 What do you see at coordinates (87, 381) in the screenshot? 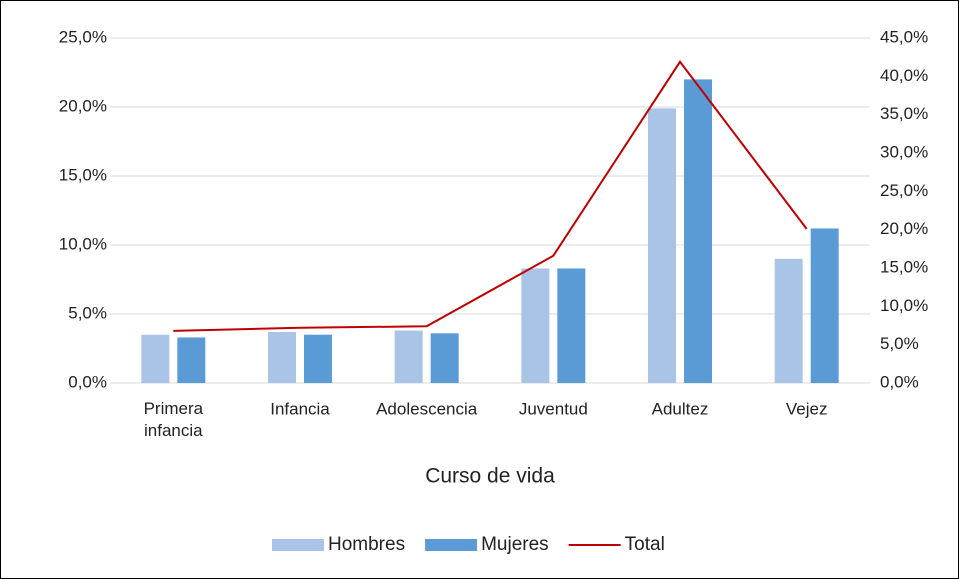
I see `y-tick-label: 0,0%` at bounding box center [87, 381].